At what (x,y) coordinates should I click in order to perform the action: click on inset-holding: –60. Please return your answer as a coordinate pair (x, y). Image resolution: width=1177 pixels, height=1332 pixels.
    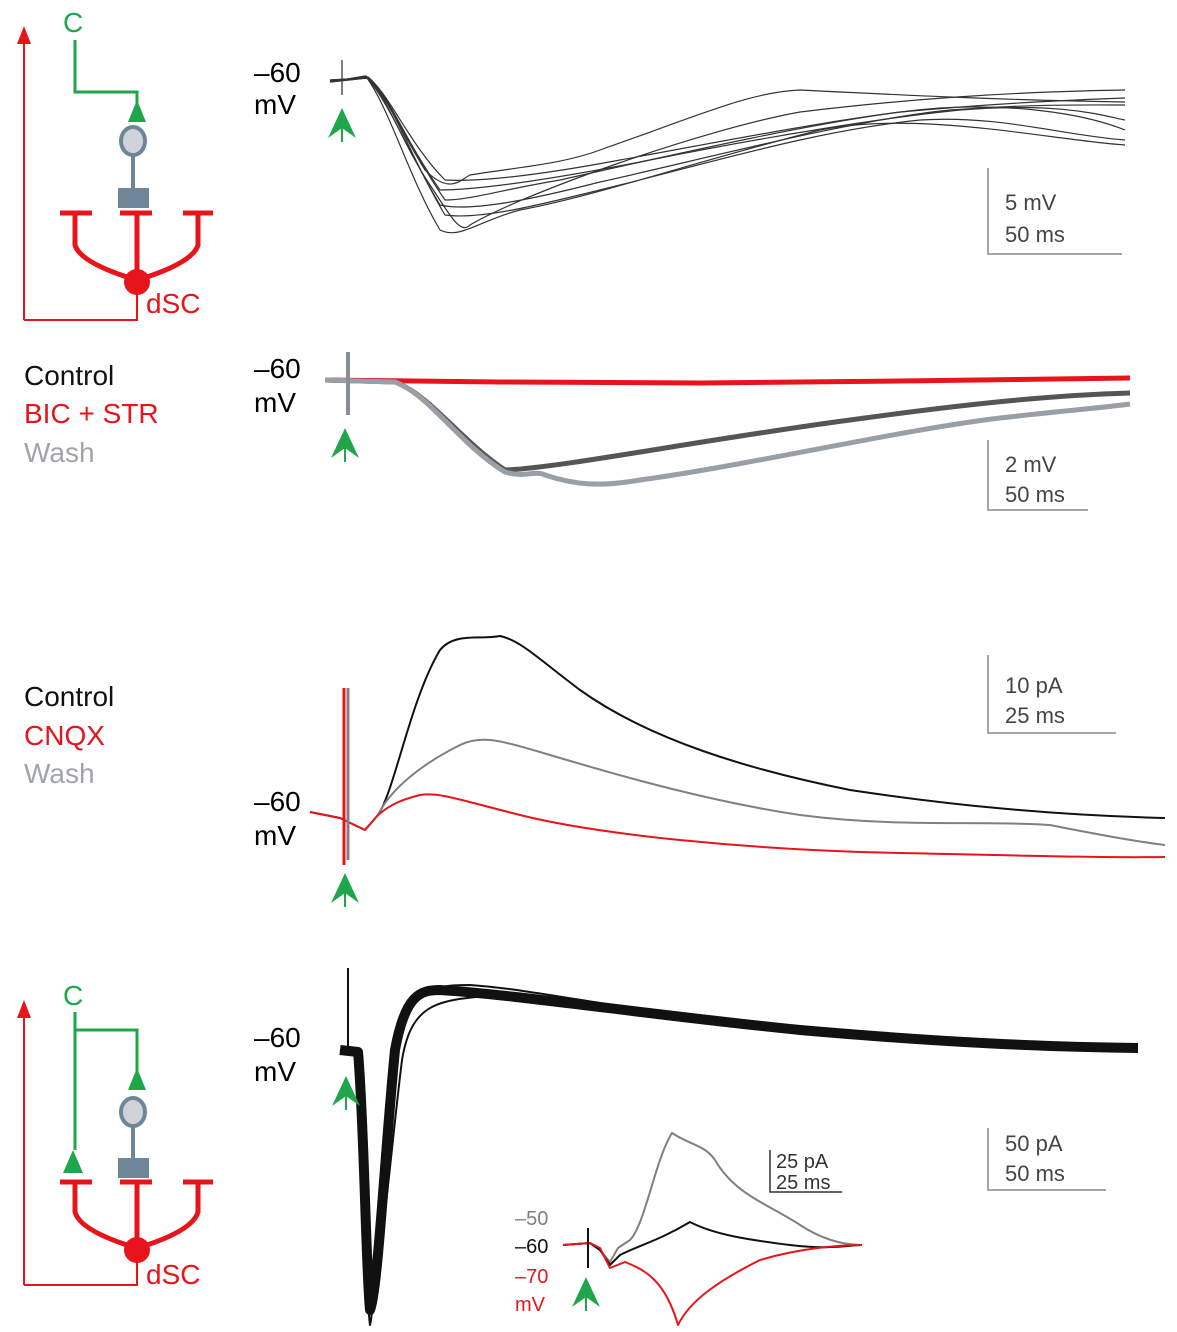
    Looking at the image, I should click on (531, 1247).